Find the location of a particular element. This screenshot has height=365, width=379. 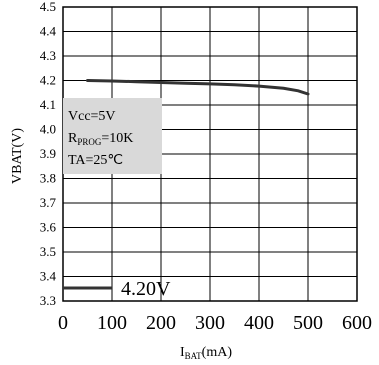

x-tick-label: 600 is located at coordinates (357, 323).